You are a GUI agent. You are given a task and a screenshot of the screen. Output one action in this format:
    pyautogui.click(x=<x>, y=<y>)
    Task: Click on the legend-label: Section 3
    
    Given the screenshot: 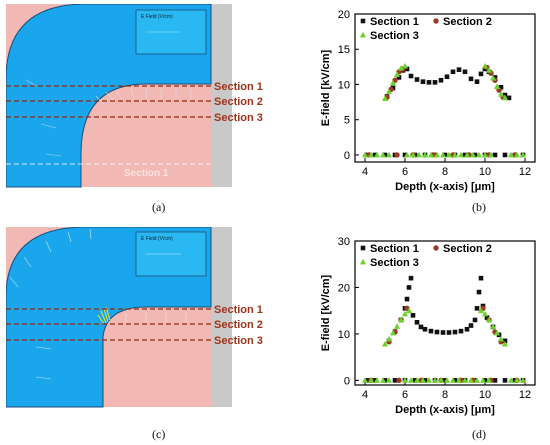 What is the action you would take?
    pyautogui.click(x=394, y=36)
    